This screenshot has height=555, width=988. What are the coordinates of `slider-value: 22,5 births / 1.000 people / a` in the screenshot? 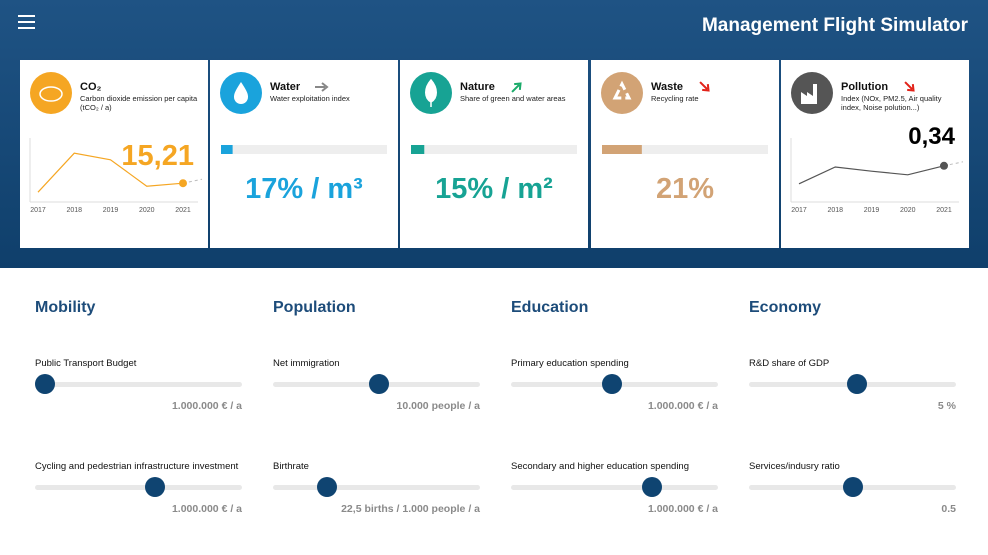 It's located at (410, 509).